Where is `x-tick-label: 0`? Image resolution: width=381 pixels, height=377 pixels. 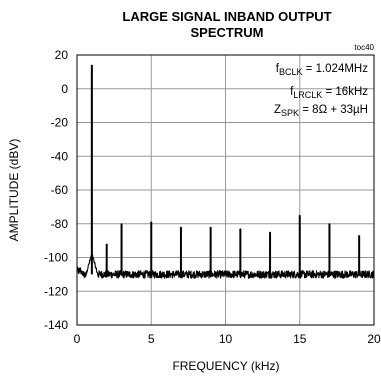 x-tick-label: 0 is located at coordinates (77, 339).